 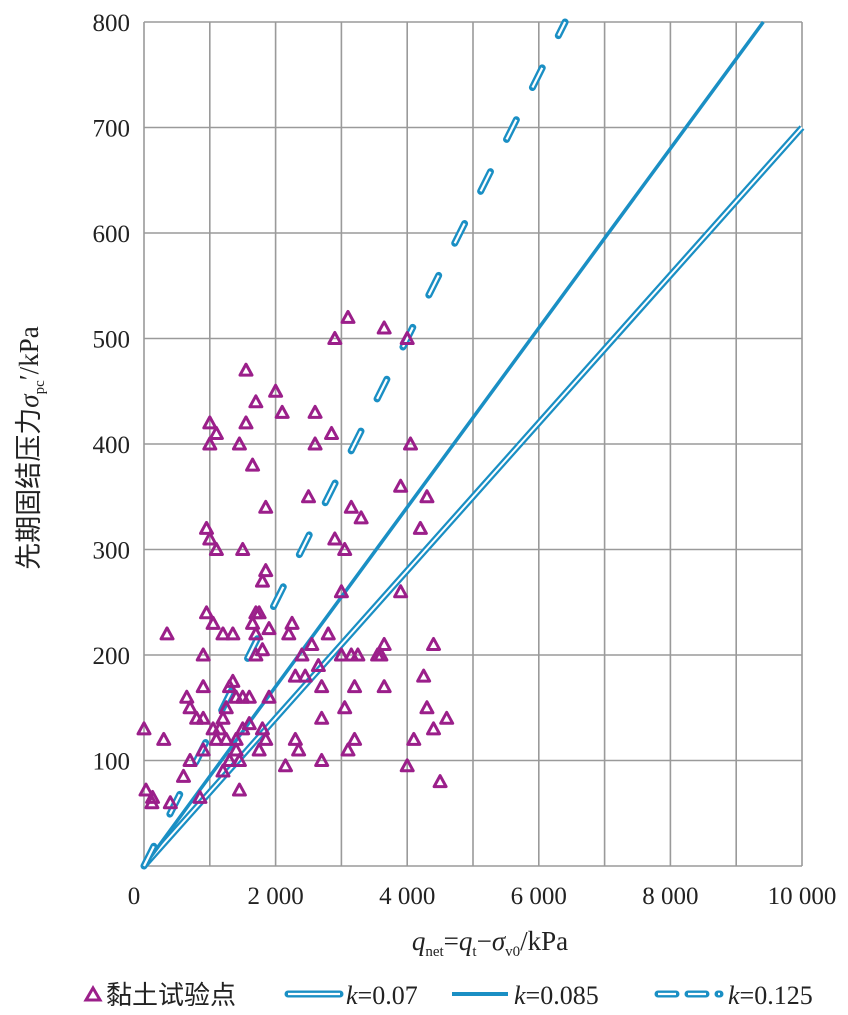 What do you see at coordinates (112, 23) in the screenshot?
I see `y-tick-label: 800` at bounding box center [112, 23].